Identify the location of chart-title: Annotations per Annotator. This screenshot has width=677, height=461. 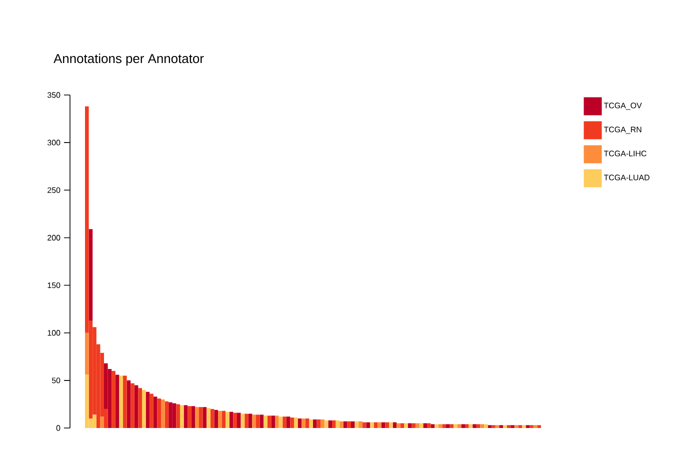
(129, 60).